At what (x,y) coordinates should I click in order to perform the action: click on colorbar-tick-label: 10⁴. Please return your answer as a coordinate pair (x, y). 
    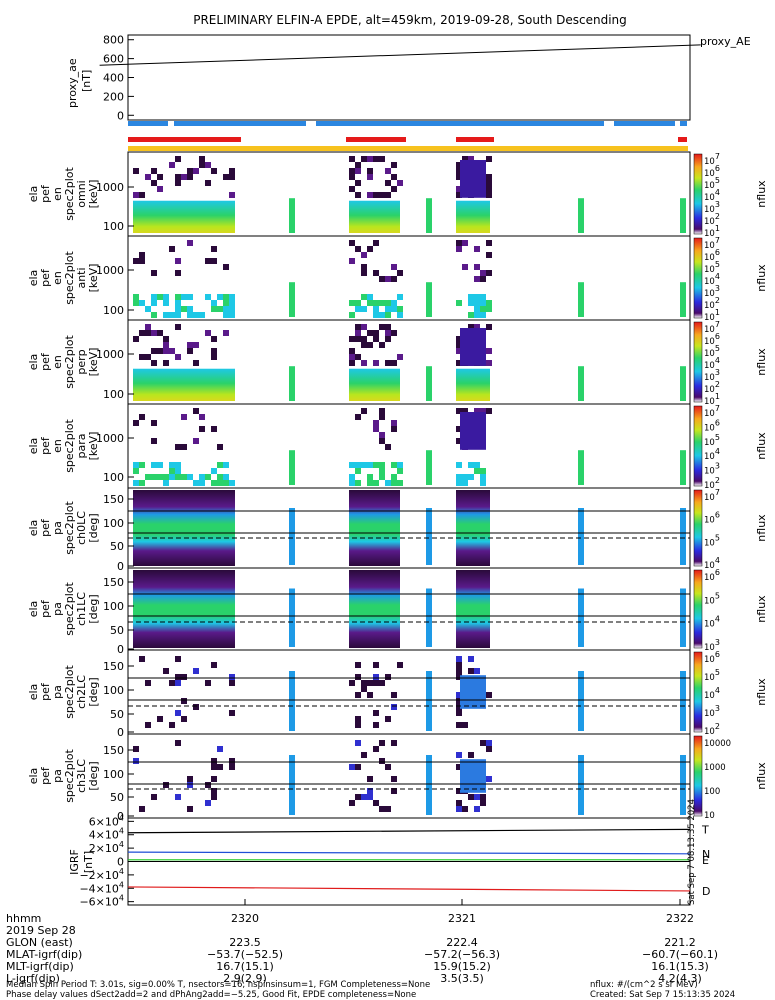
    Looking at the image, I should click on (712, 693).